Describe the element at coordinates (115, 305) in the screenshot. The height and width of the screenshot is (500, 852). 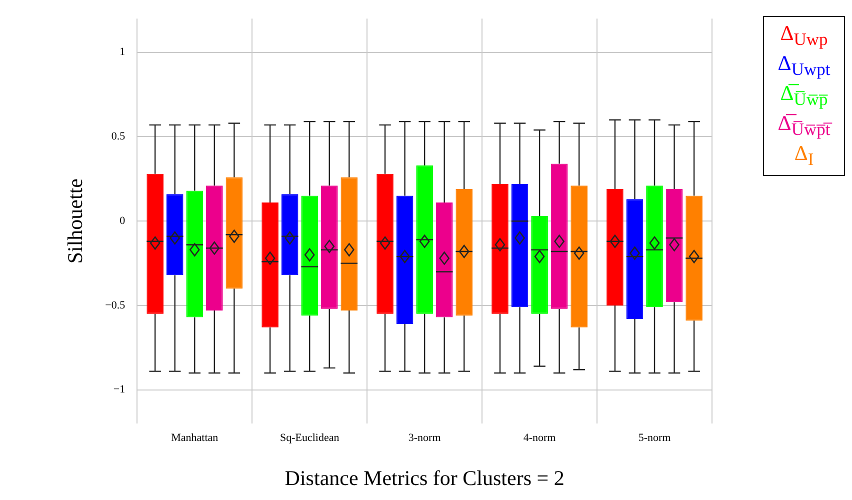
I see `y-tick-label: −0.5` at that location.